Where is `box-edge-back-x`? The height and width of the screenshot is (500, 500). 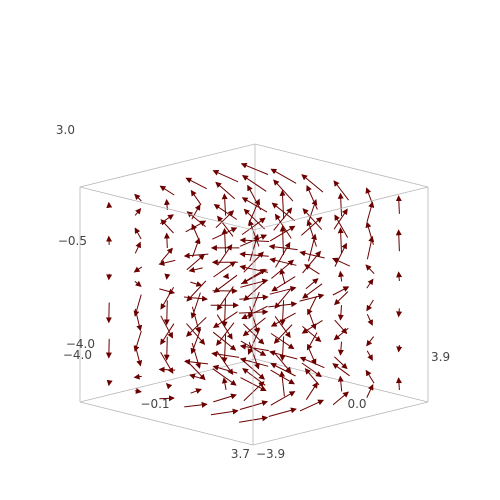 box-edge-back-x is located at coordinates (167, 380).